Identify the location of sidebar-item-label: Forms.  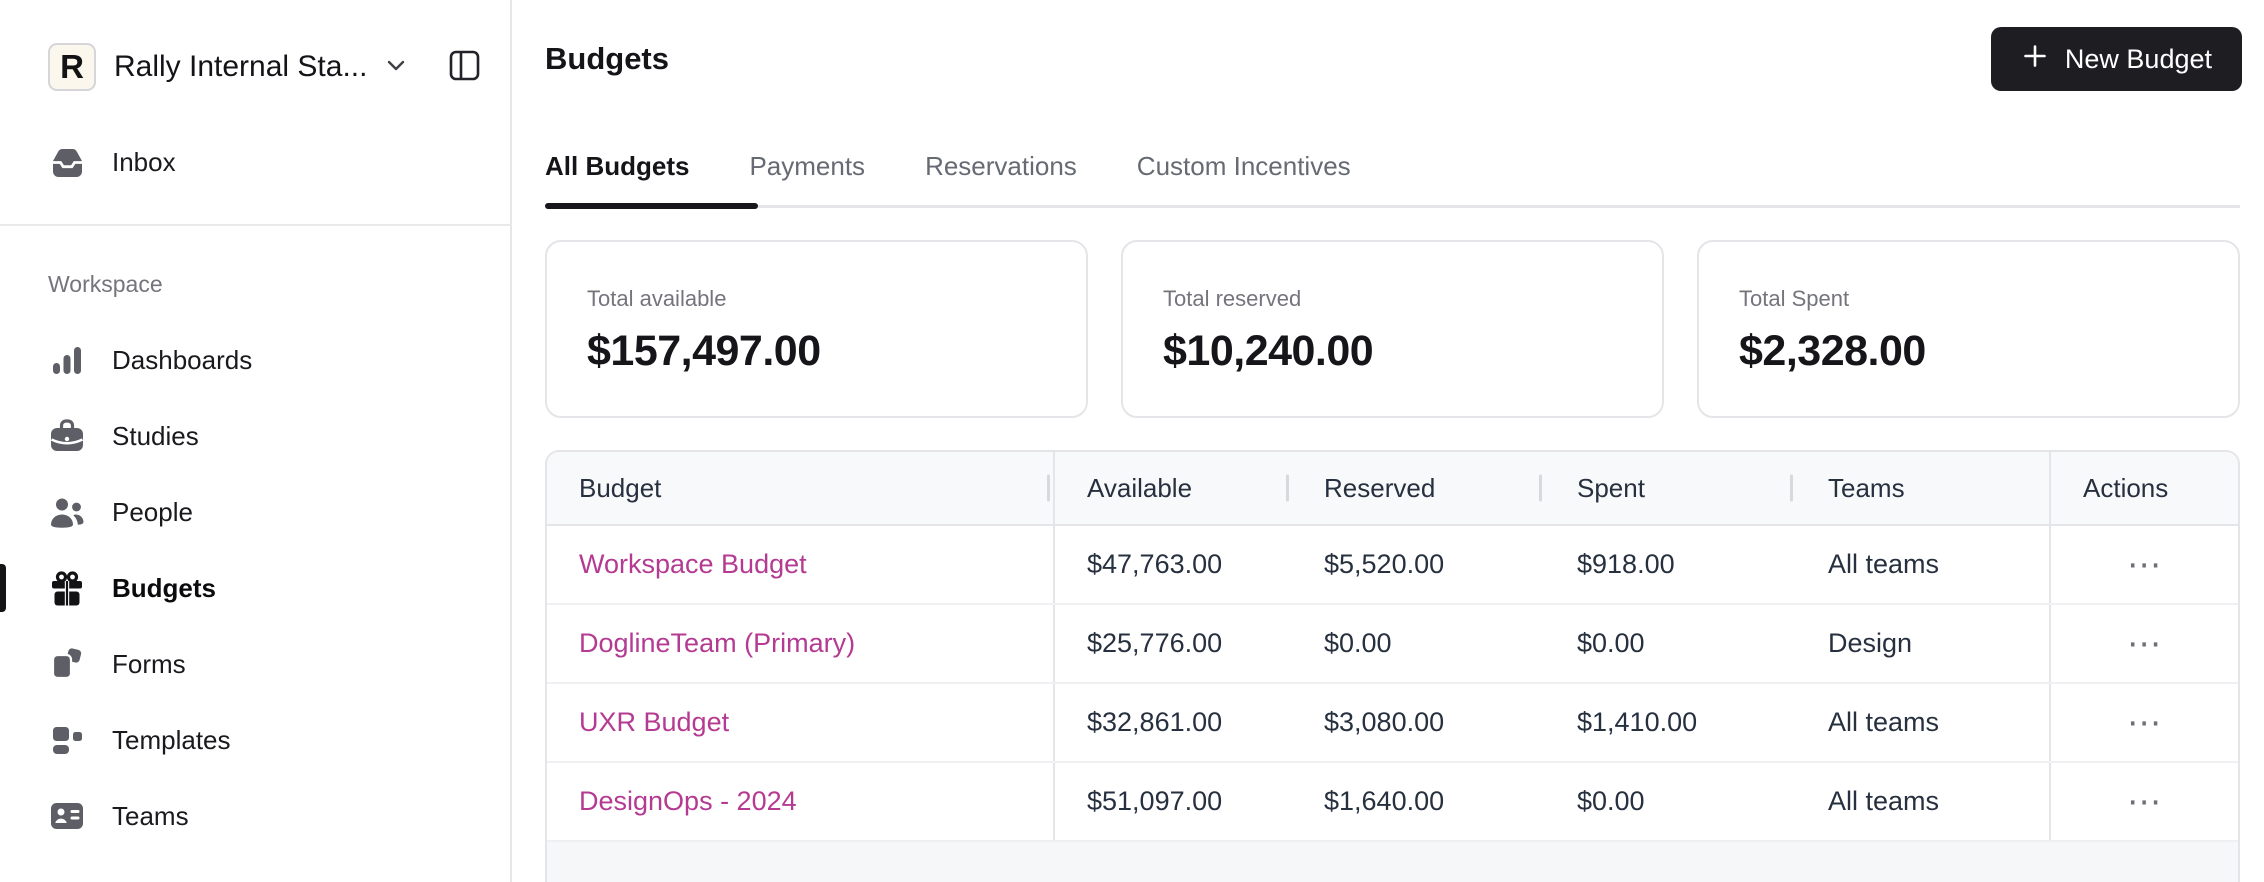
(149, 663).